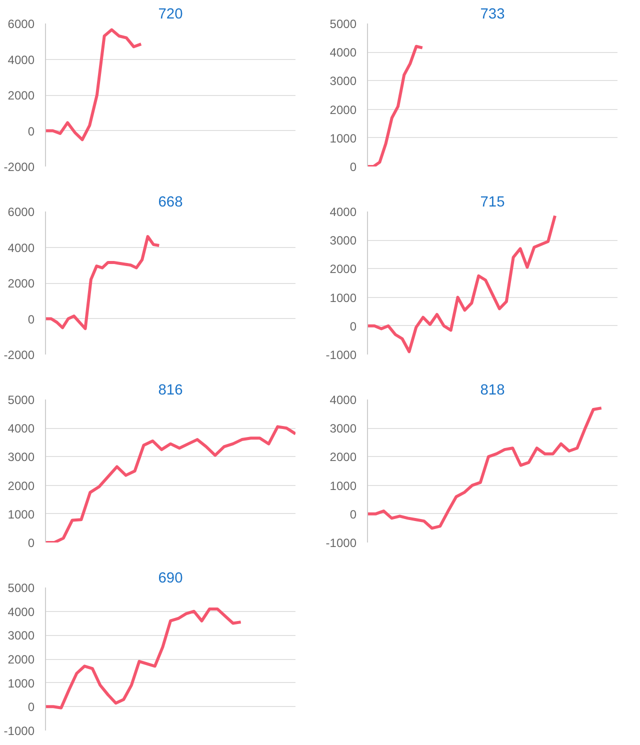 This screenshot has width=640, height=745. What do you see at coordinates (492, 14) in the screenshot?
I see `chart-title: 733` at bounding box center [492, 14].